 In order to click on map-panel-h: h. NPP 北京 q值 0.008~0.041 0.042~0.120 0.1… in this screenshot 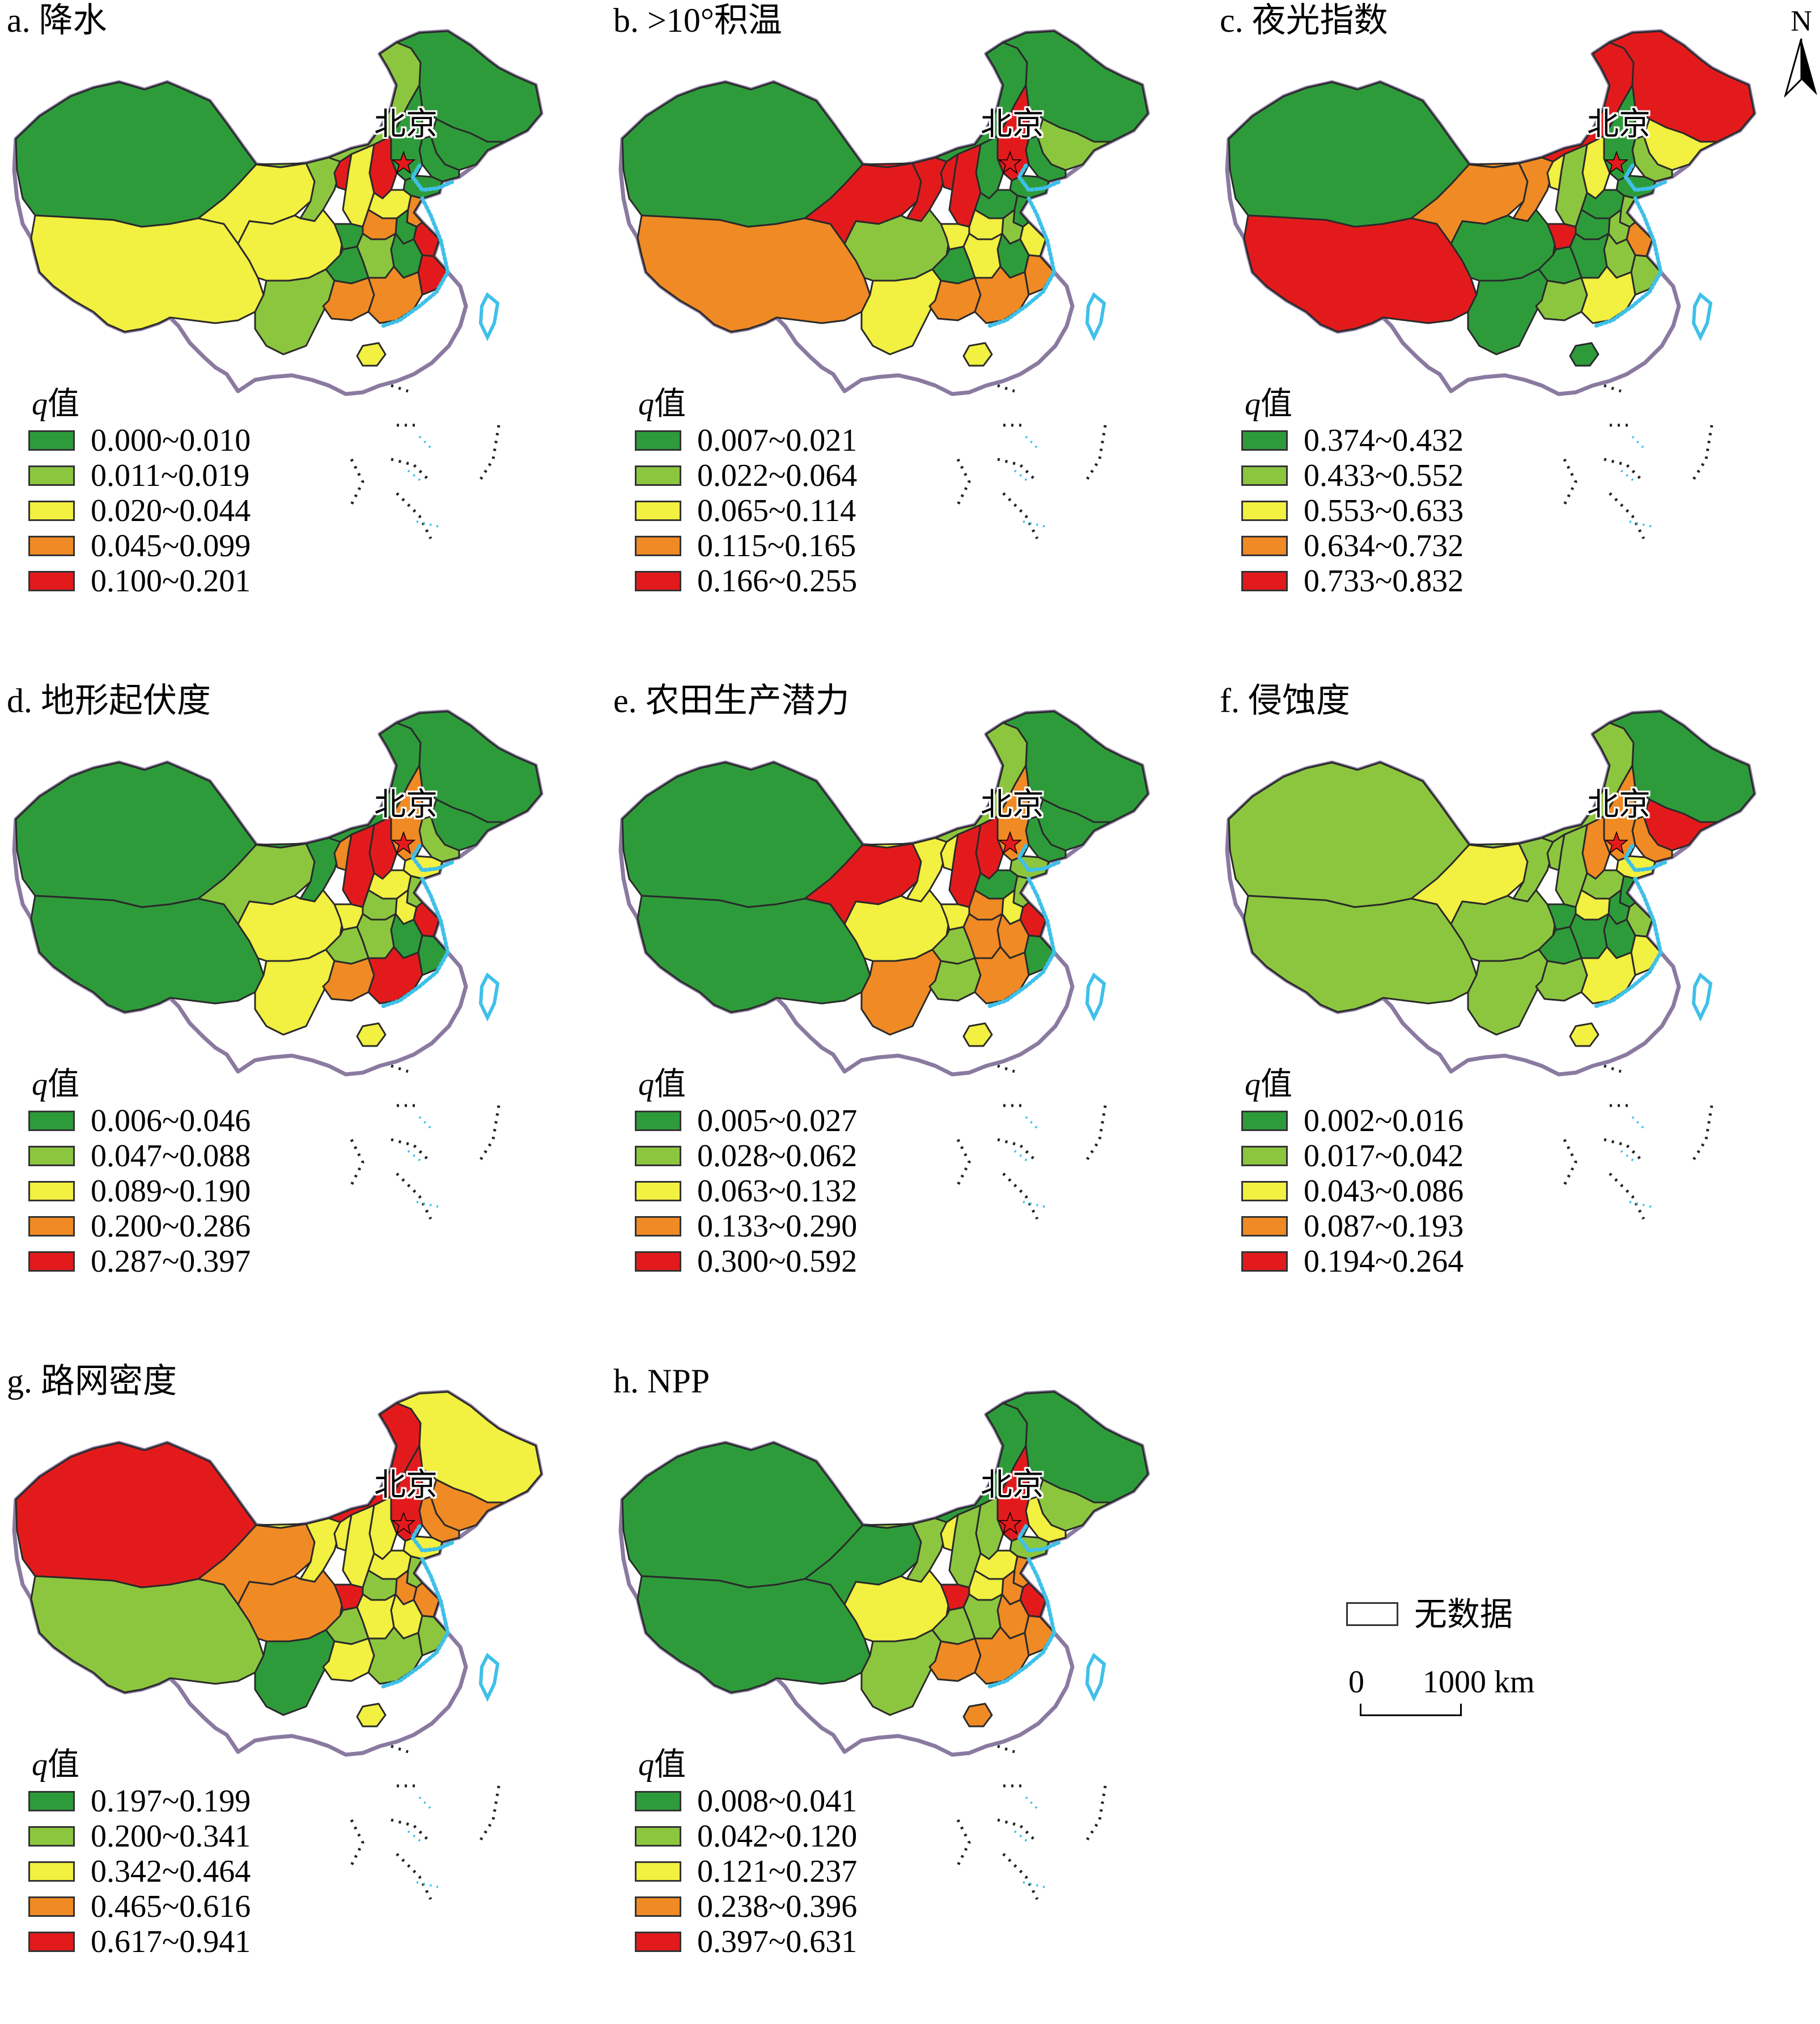, I will do `click(907, 1692)`.